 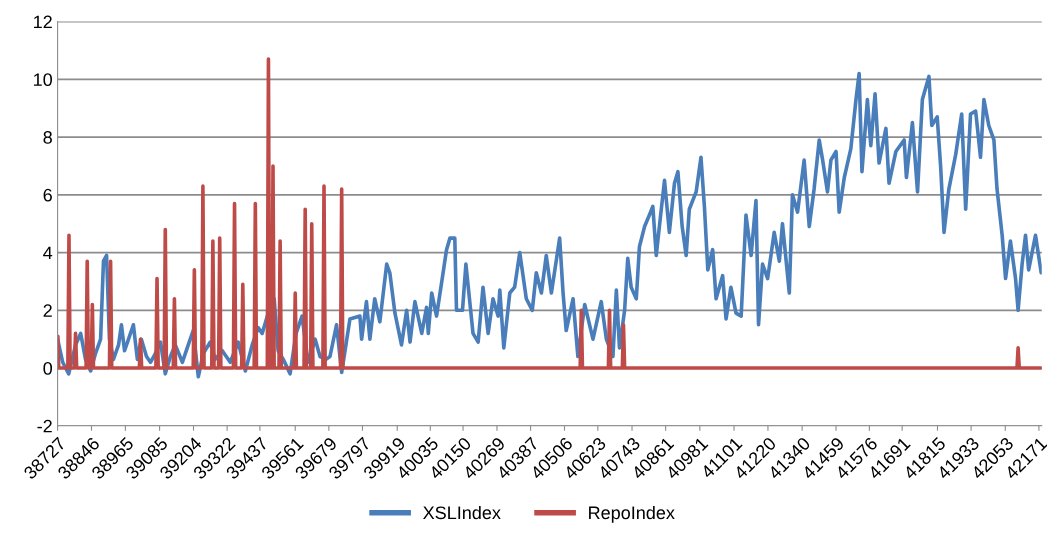 What do you see at coordinates (47, 310) in the screenshot?
I see `y-tick-label: 2` at bounding box center [47, 310].